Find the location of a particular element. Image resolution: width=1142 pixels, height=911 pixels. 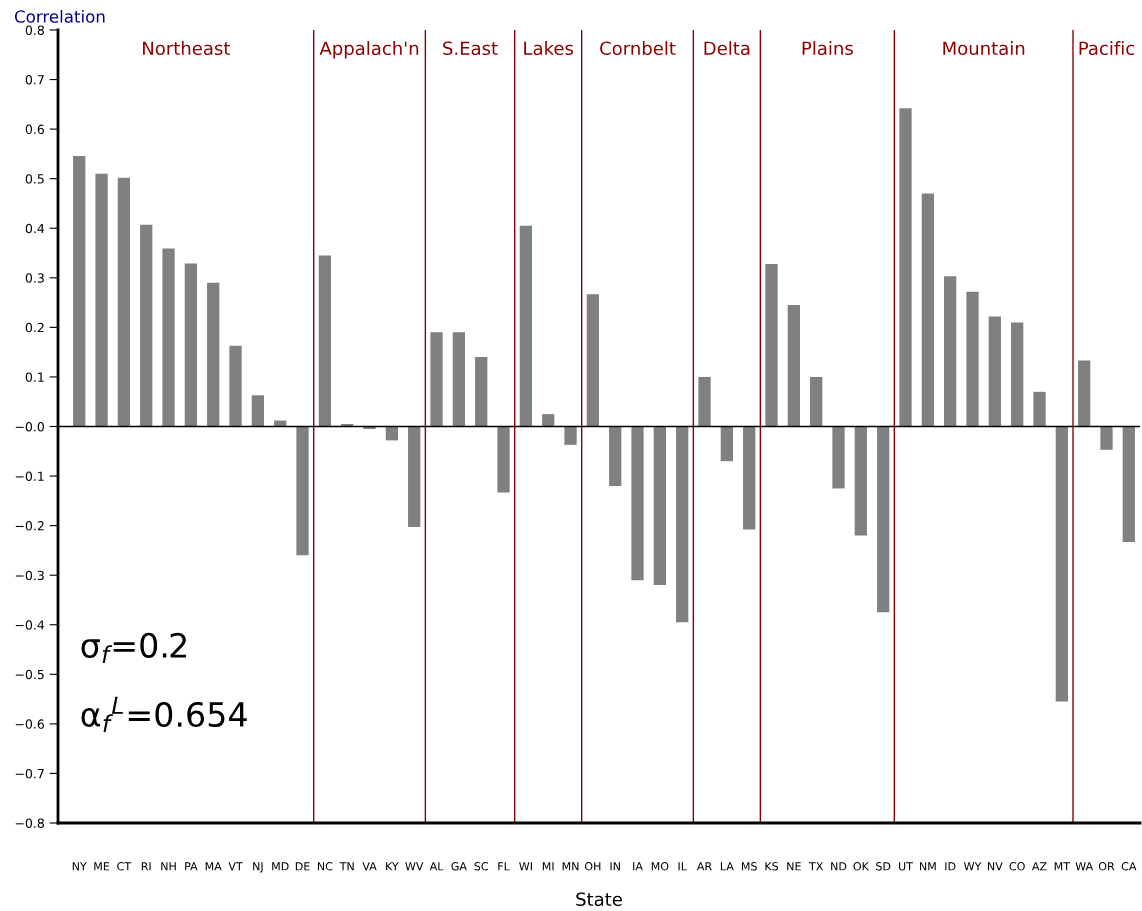

x-tick-label: NE is located at coordinates (794, 866).